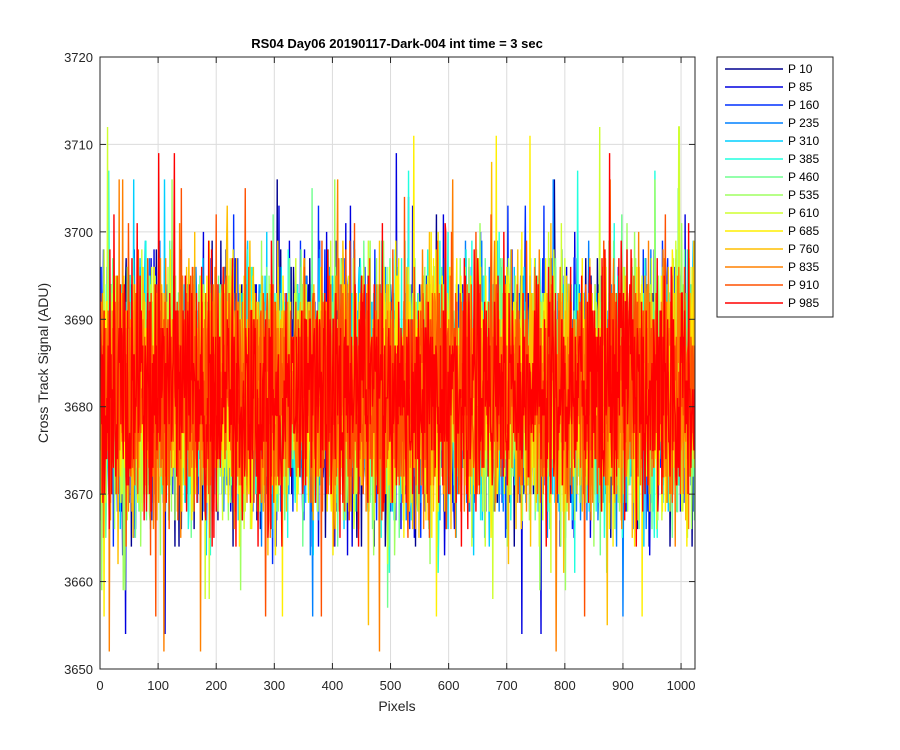 The image size is (900, 750). Describe the element at coordinates (803, 303) in the screenshot. I see `legend-label: P 985` at that location.